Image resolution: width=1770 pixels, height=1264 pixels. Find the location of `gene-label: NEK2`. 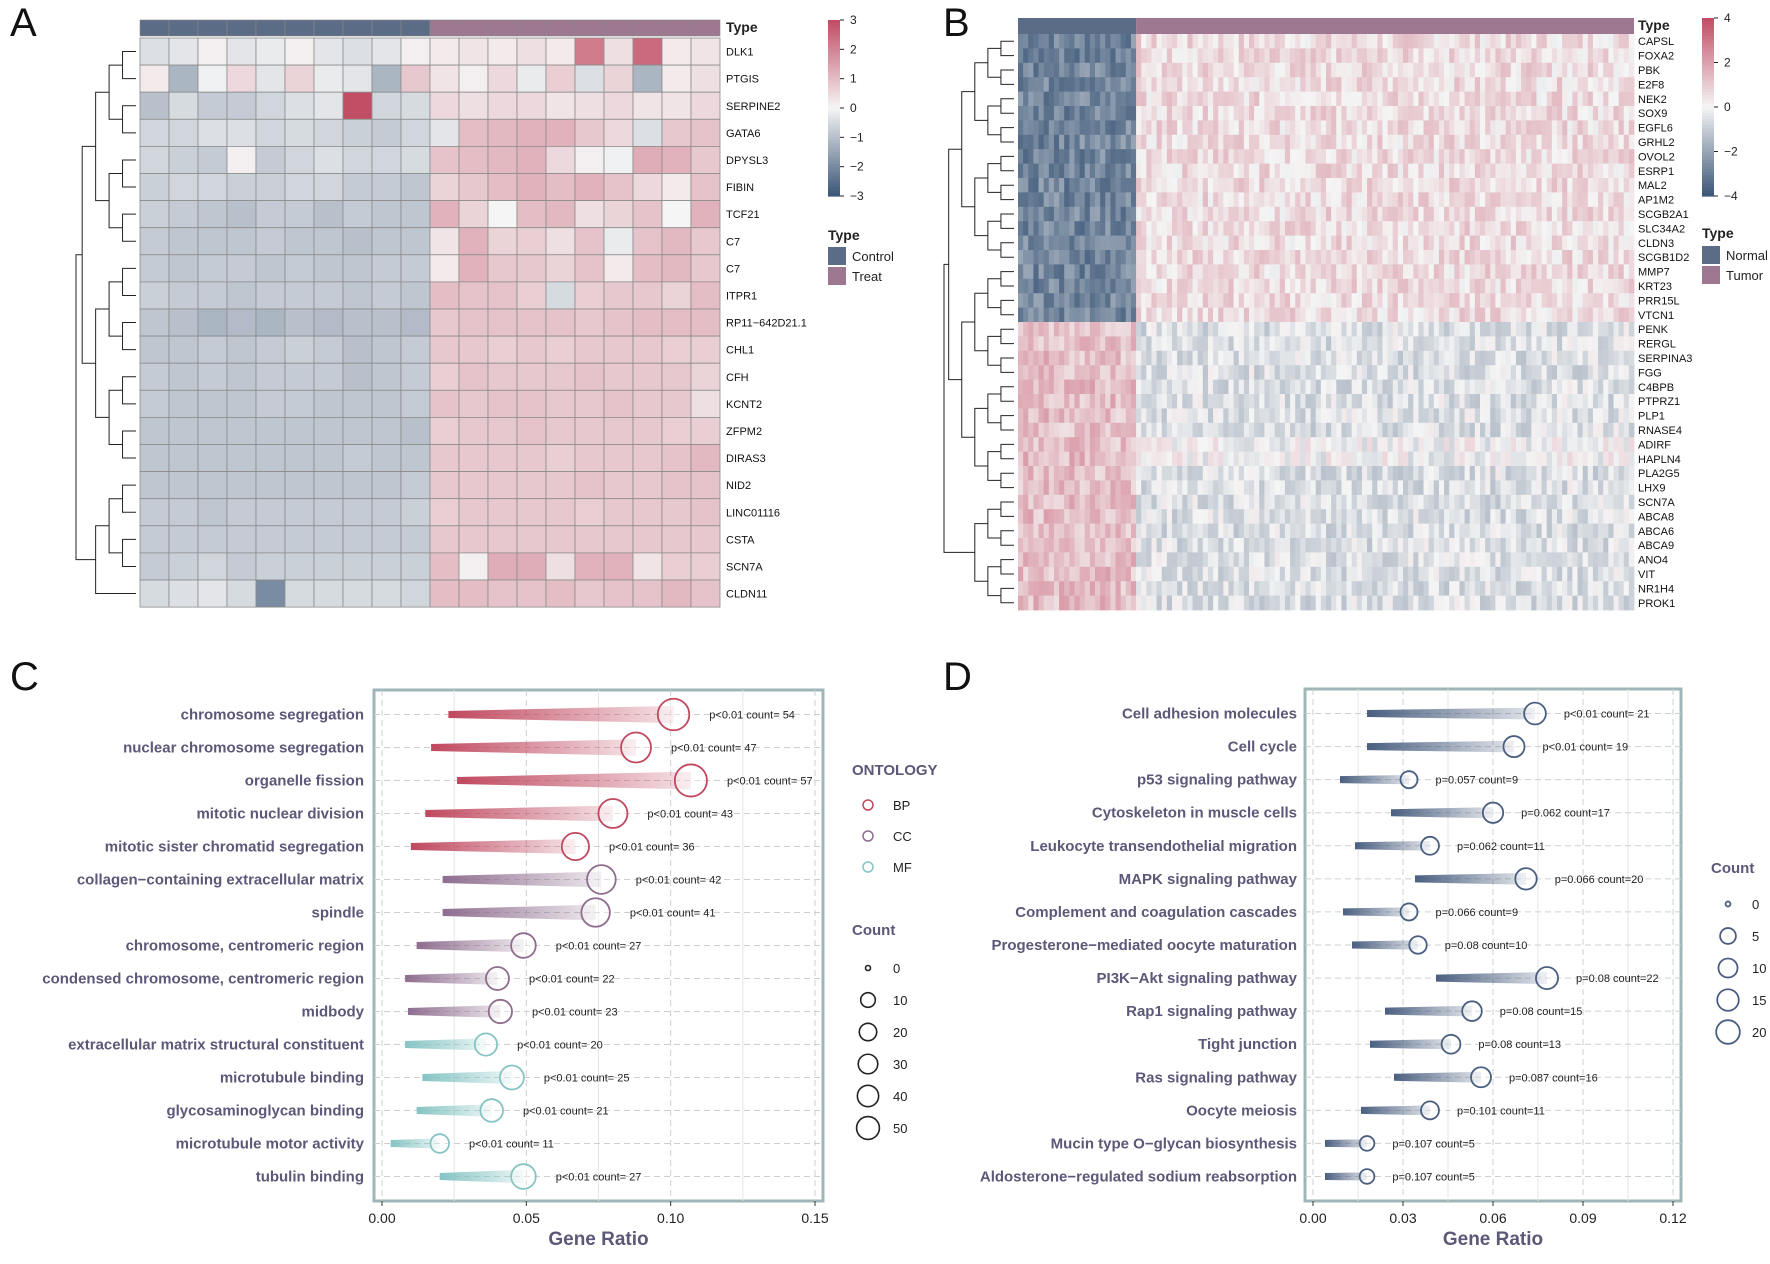

gene-label: NEK2 is located at coordinates (1652, 100).